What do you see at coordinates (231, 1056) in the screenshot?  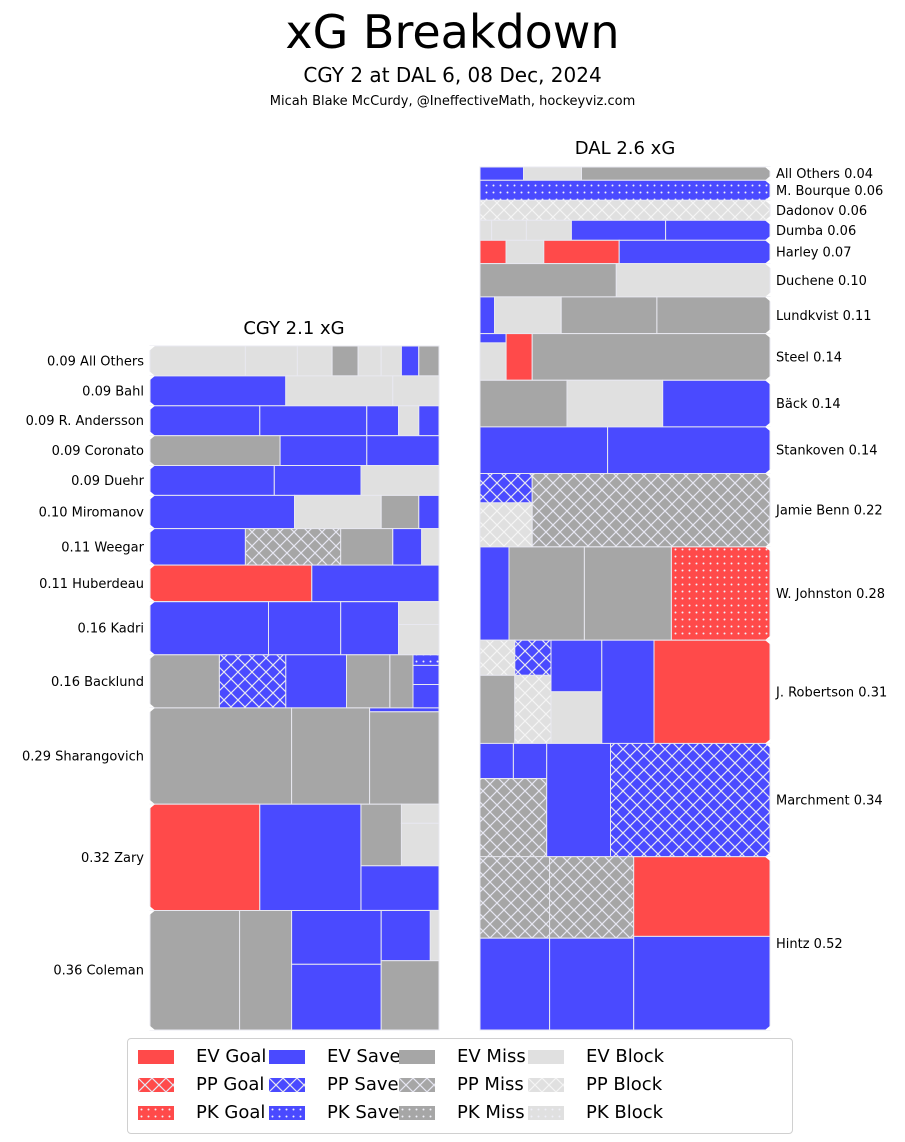 I see `legend-label: EV Goal` at bounding box center [231, 1056].